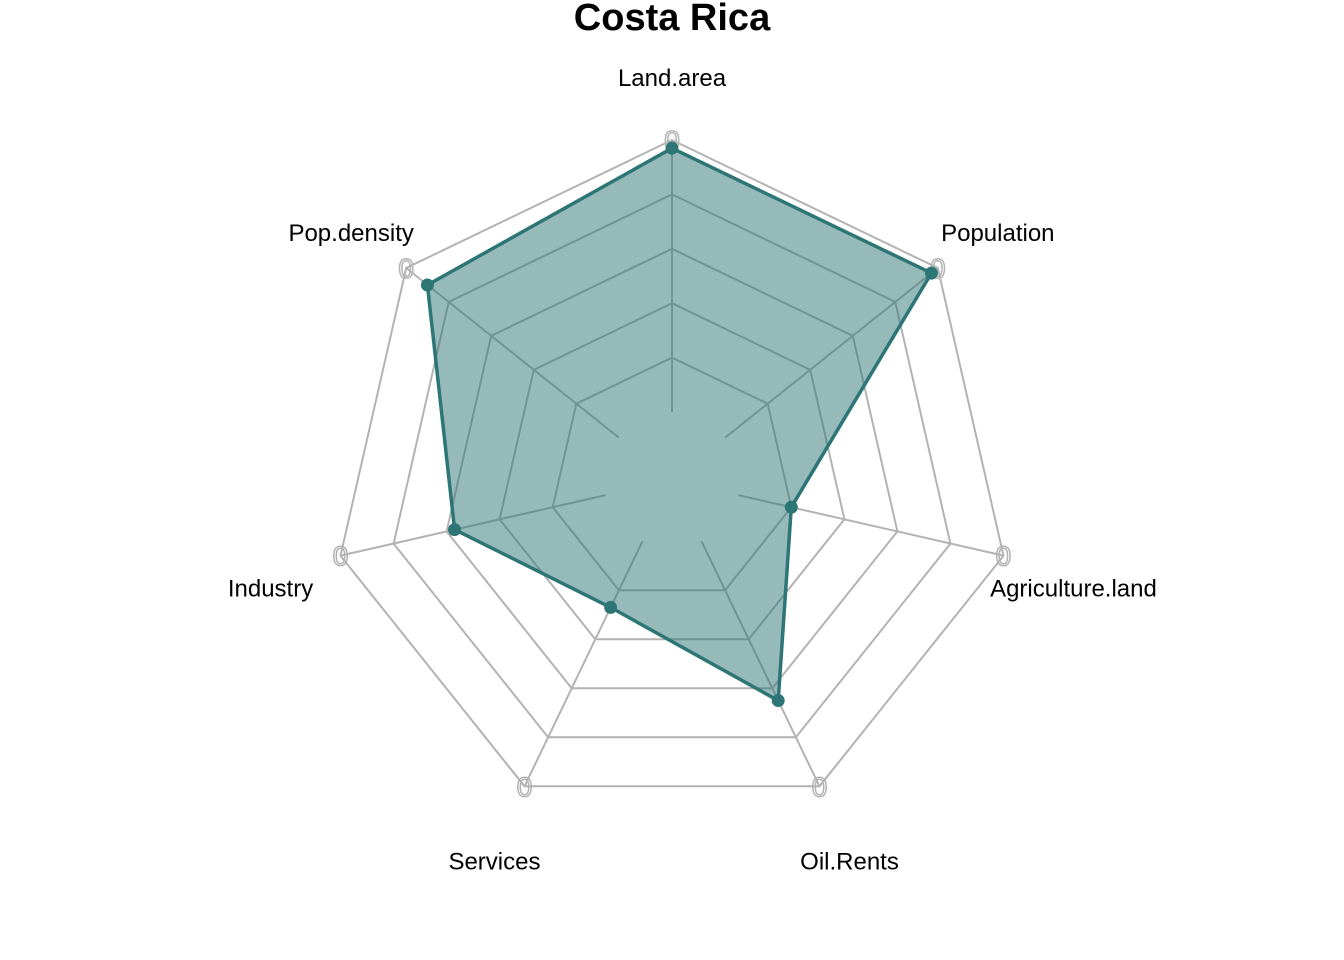 The width and height of the screenshot is (1344, 960). What do you see at coordinates (672, 78) in the screenshot?
I see `axis-label: Land.area` at bounding box center [672, 78].